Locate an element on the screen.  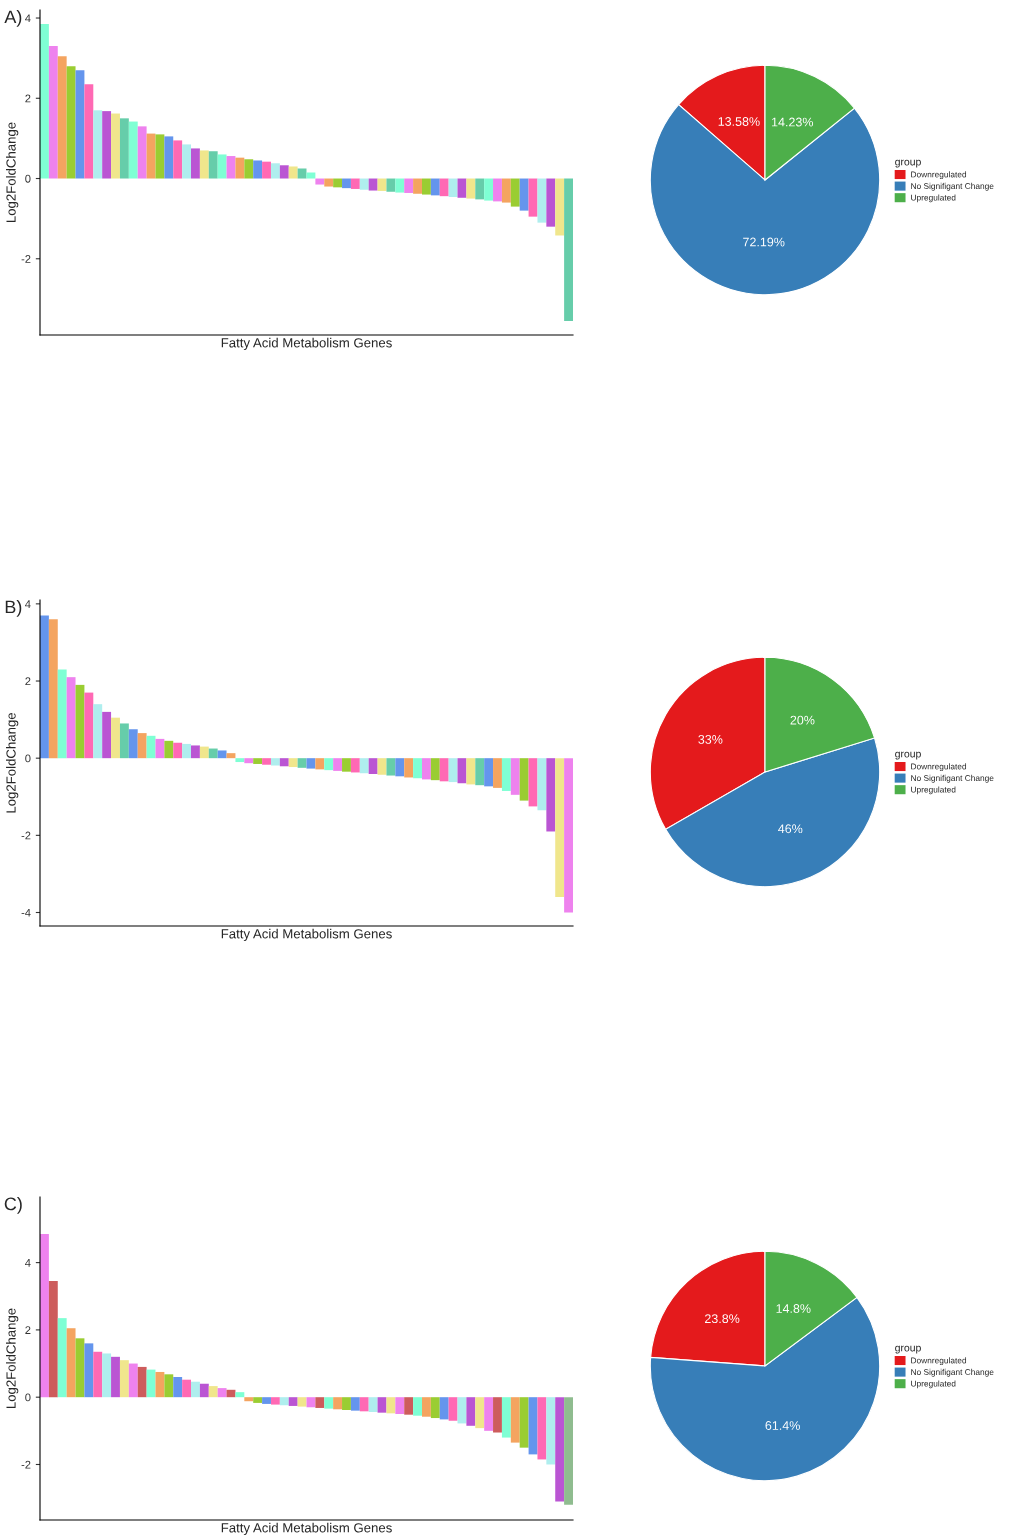
data-label: 13.58% is located at coordinates (739, 121).